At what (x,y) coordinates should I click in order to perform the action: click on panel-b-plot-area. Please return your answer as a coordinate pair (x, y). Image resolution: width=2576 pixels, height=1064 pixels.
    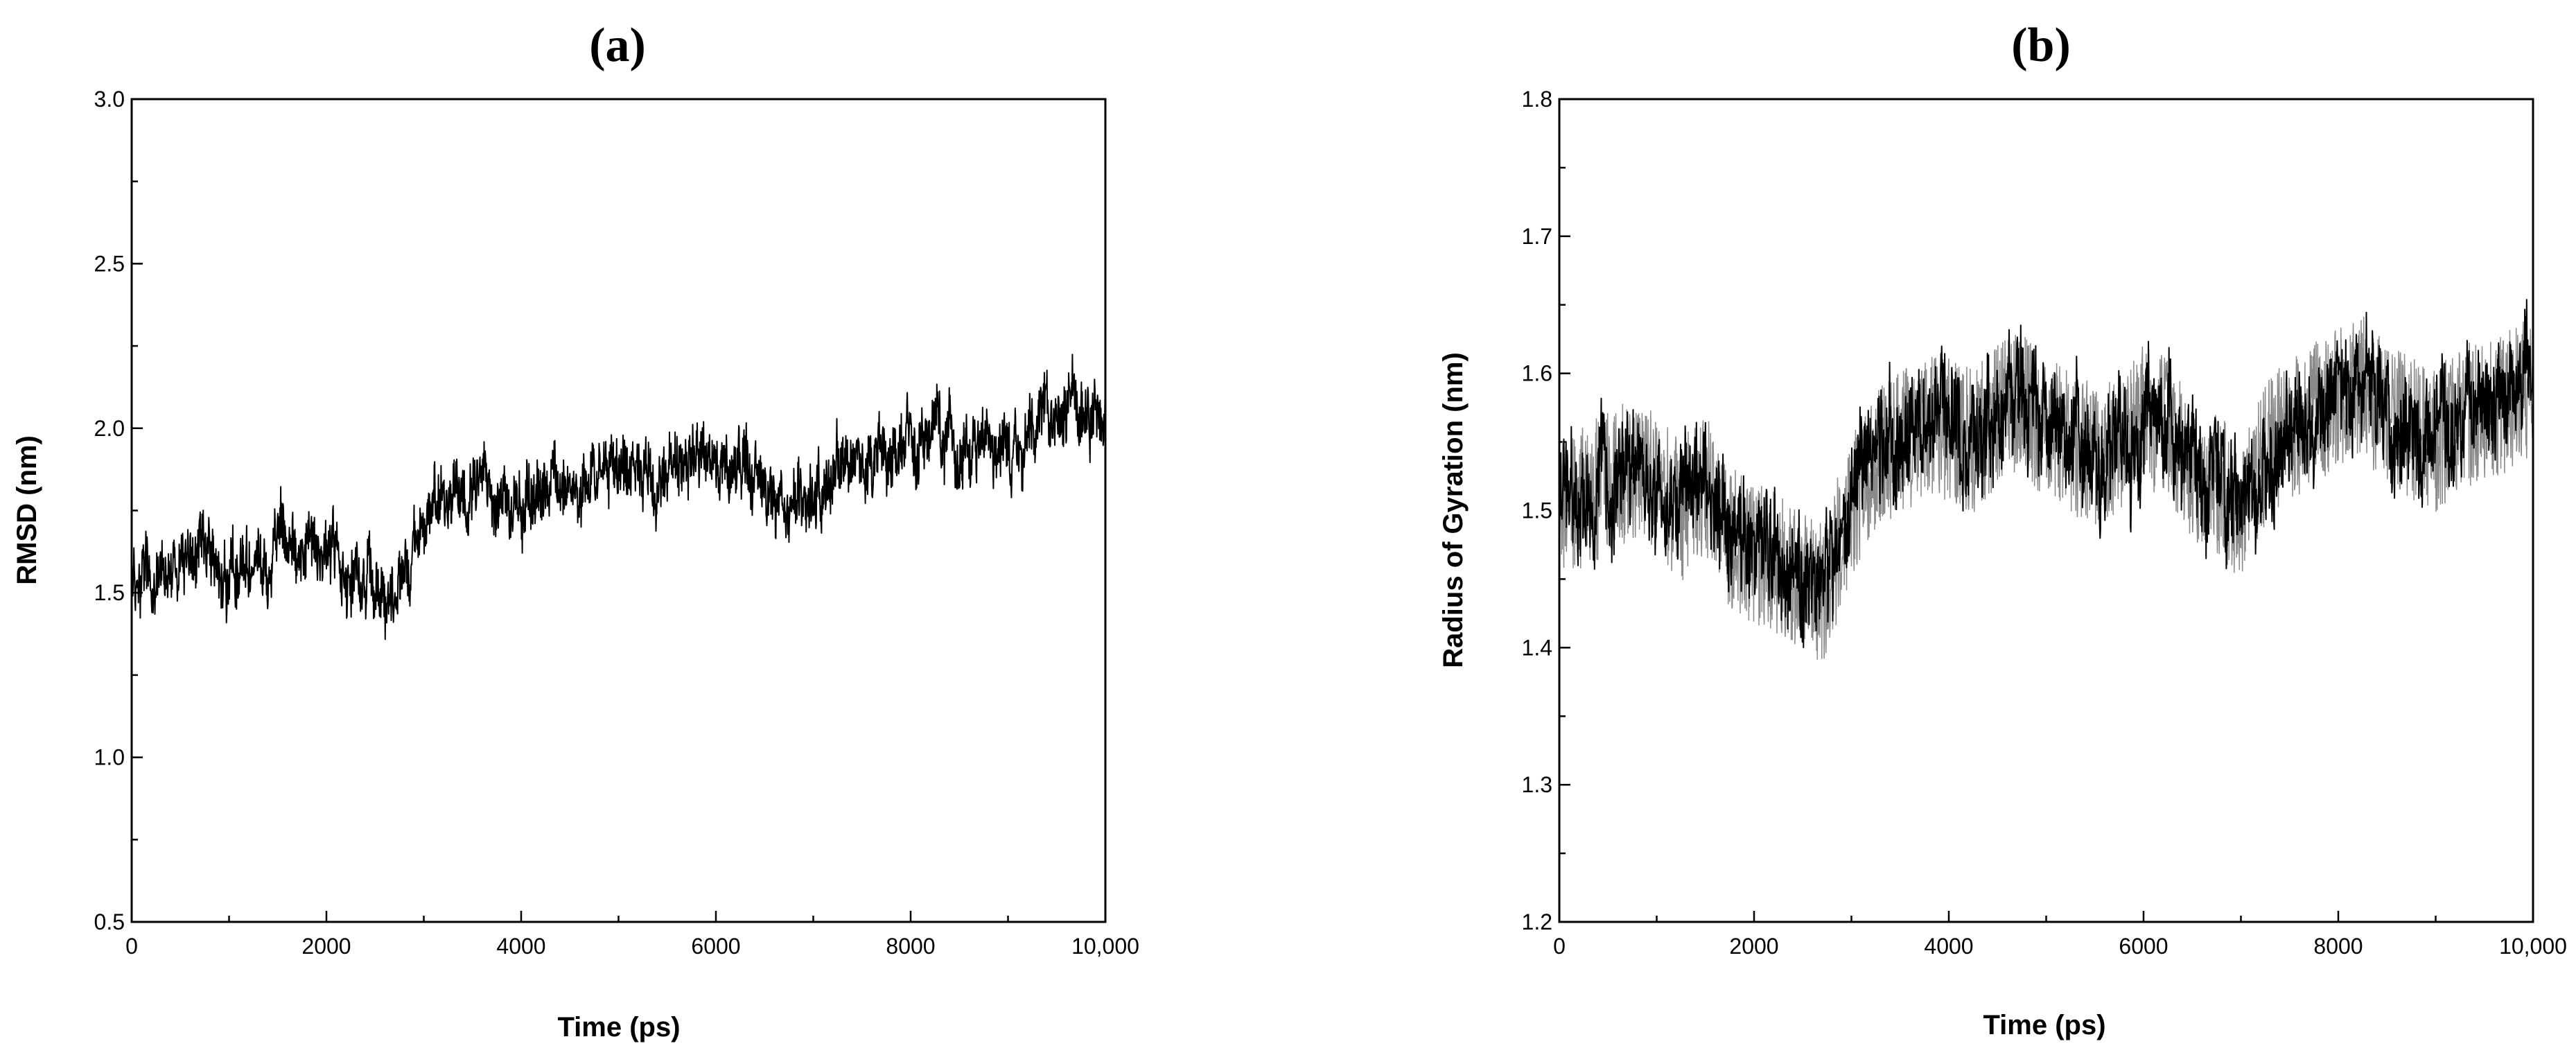
    Looking at the image, I should click on (2046, 479).